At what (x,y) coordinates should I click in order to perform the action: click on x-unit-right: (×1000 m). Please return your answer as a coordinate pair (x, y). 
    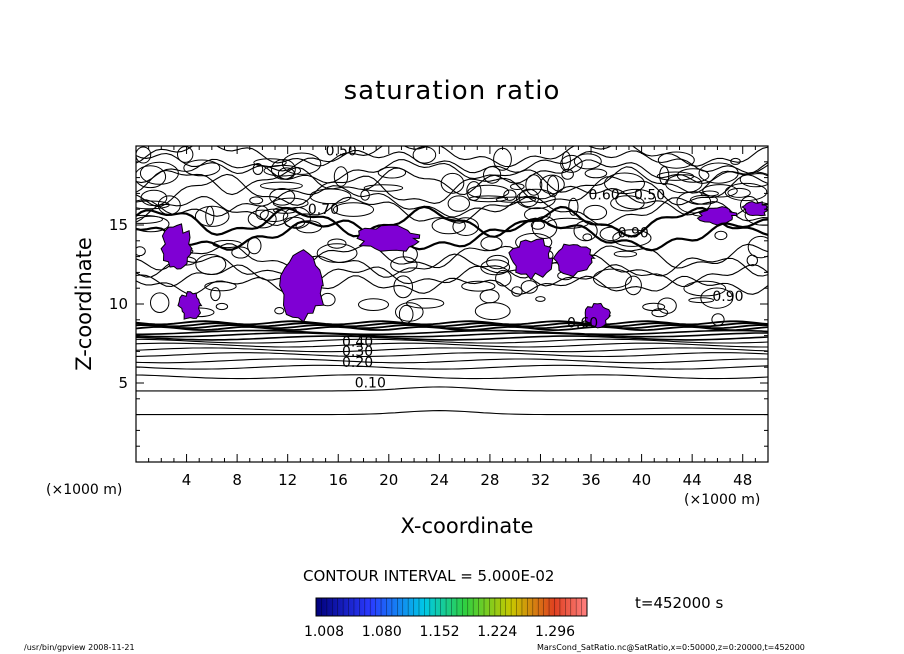
    Looking at the image, I should click on (722, 500).